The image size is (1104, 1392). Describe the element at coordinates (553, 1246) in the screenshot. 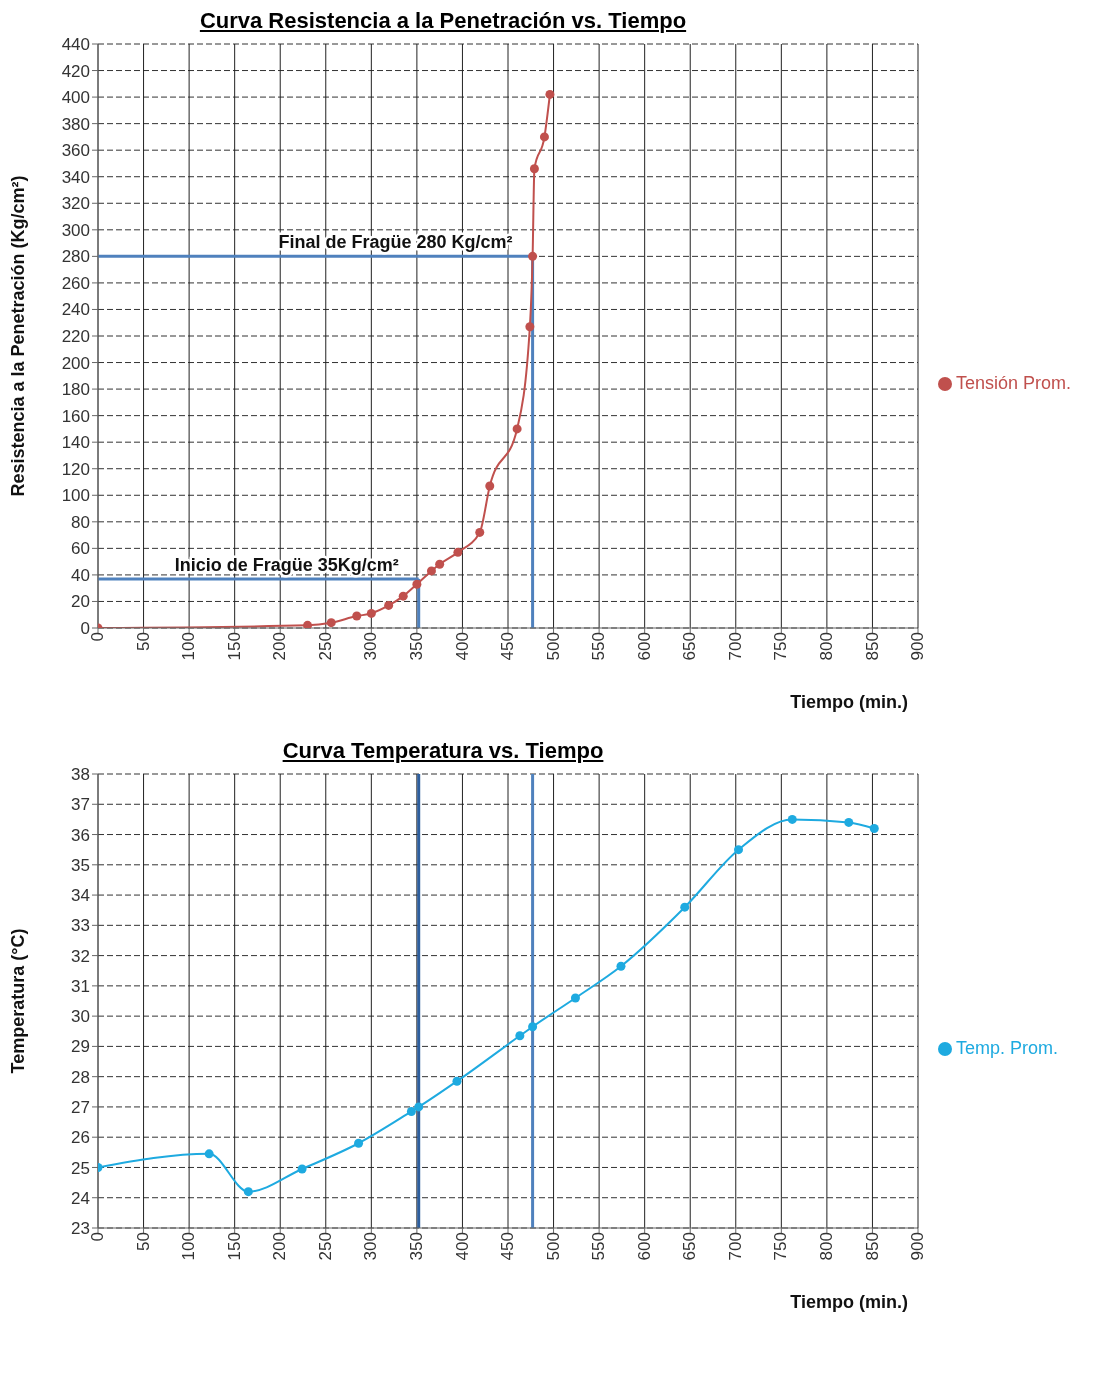

I see `x-tick-label: 500` at that location.